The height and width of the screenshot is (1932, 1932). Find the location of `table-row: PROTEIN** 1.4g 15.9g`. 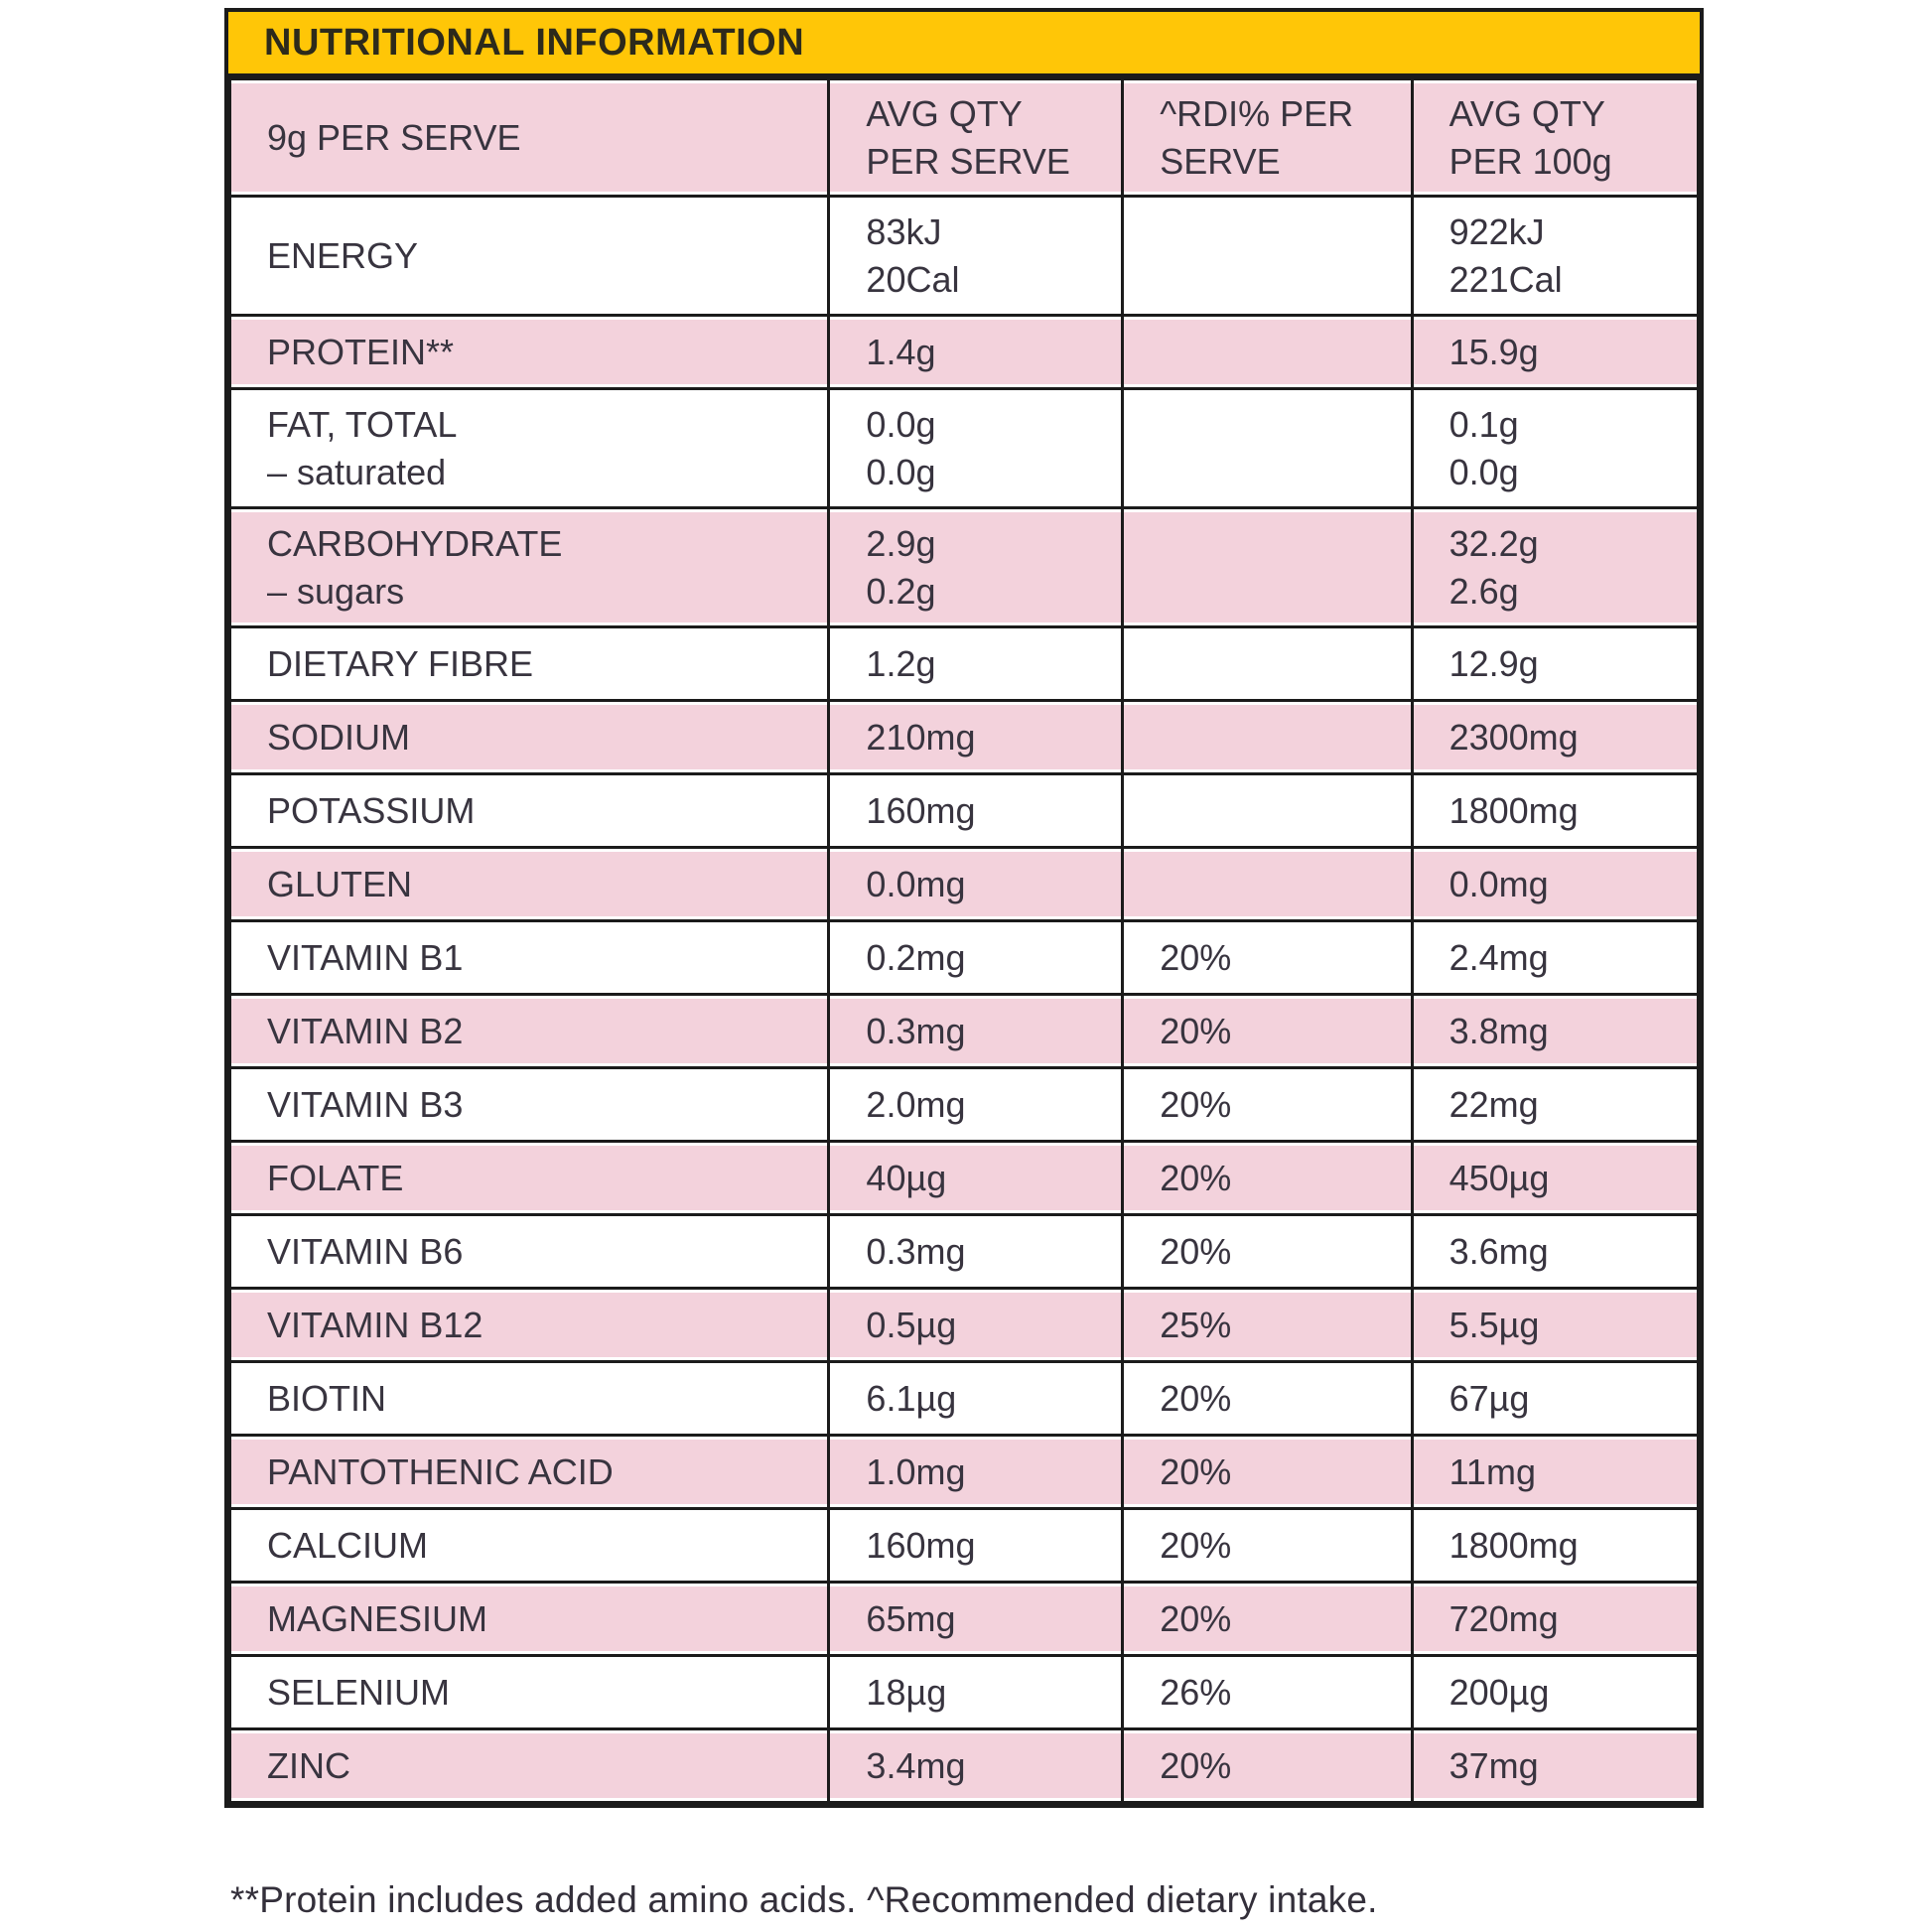

table-row: PROTEIN** 1.4g 15.9g is located at coordinates (964, 352).